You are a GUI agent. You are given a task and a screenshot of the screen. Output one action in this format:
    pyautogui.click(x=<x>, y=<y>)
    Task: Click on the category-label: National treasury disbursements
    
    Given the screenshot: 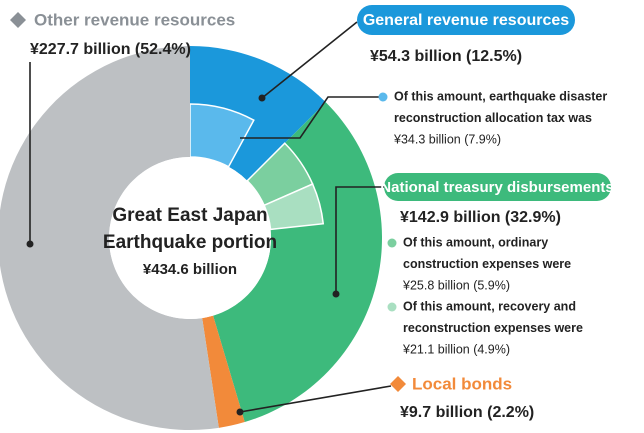 What is the action you would take?
    pyautogui.click(x=496, y=187)
    